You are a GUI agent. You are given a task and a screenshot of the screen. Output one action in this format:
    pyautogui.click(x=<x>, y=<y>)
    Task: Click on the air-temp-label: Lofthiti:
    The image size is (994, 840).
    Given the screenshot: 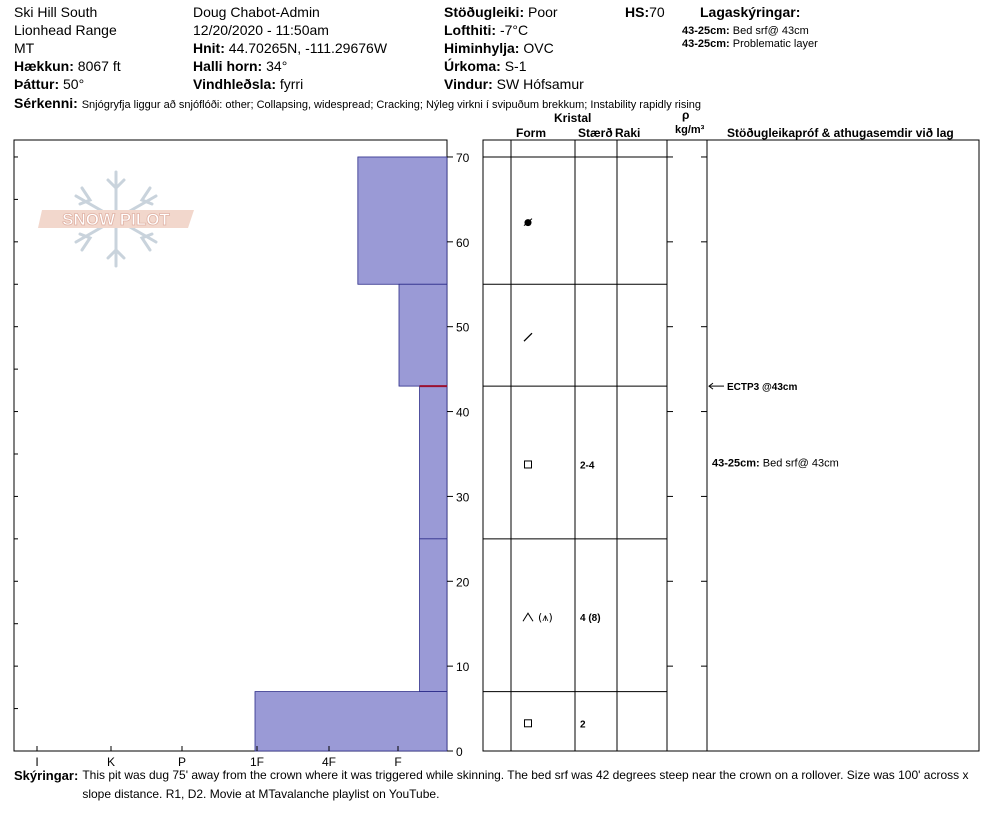 What is the action you would take?
    pyautogui.click(x=470, y=30)
    